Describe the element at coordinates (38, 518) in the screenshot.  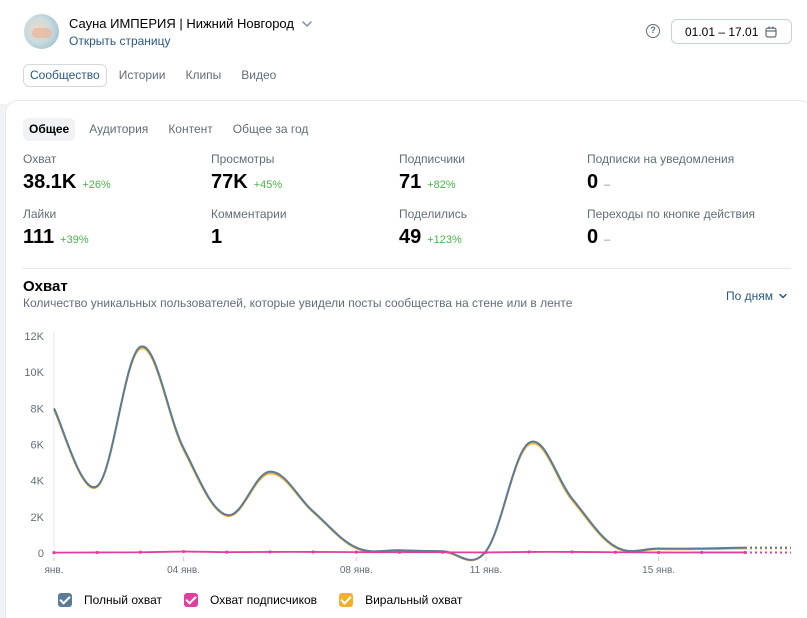
I see `y-tick-label: 2K` at that location.